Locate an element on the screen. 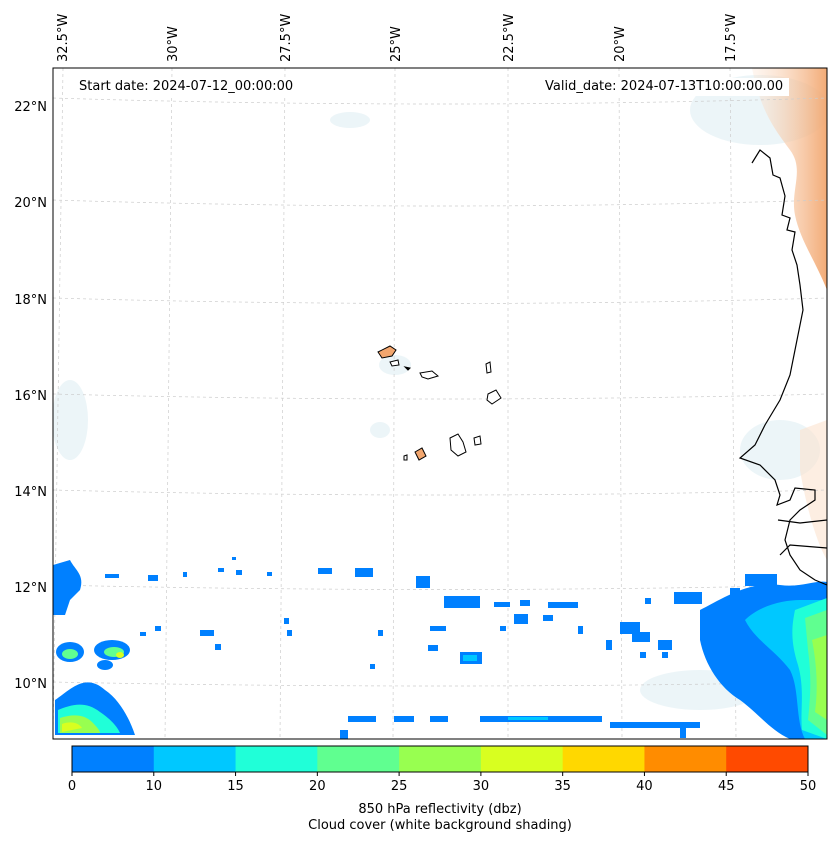  lon-label: 32.5°W is located at coordinates (63, 38).